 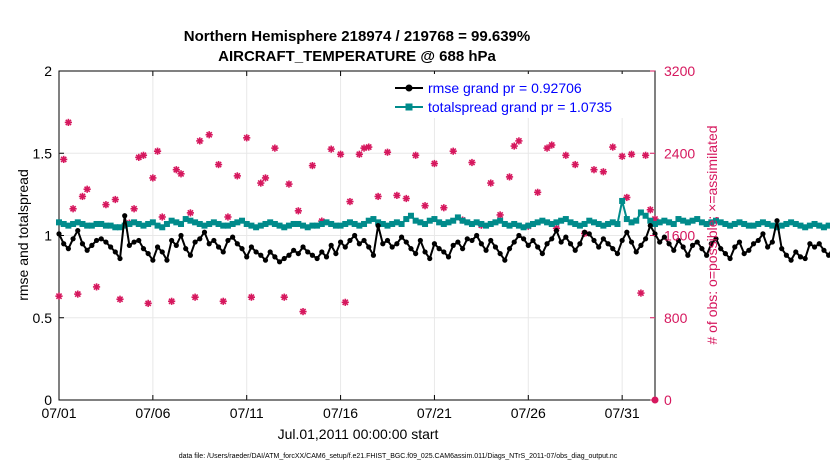 I want to click on x-tick-label: 07/01, so click(x=58, y=413).